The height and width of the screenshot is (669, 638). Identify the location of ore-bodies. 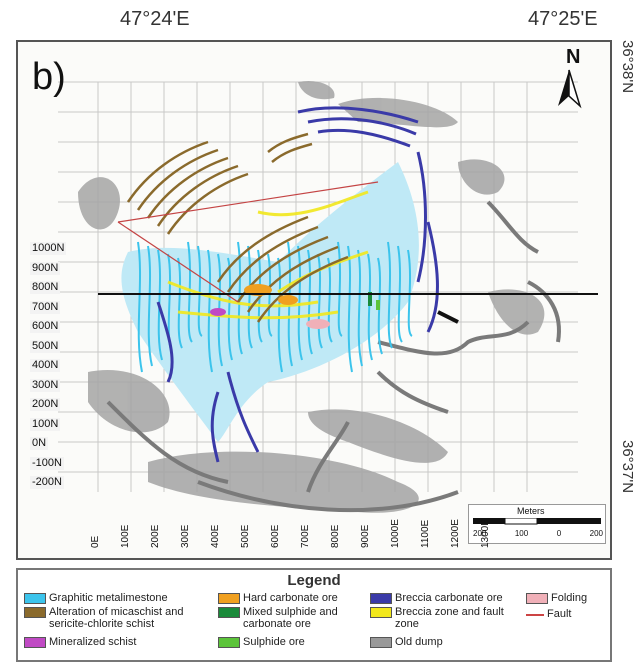
(295, 306).